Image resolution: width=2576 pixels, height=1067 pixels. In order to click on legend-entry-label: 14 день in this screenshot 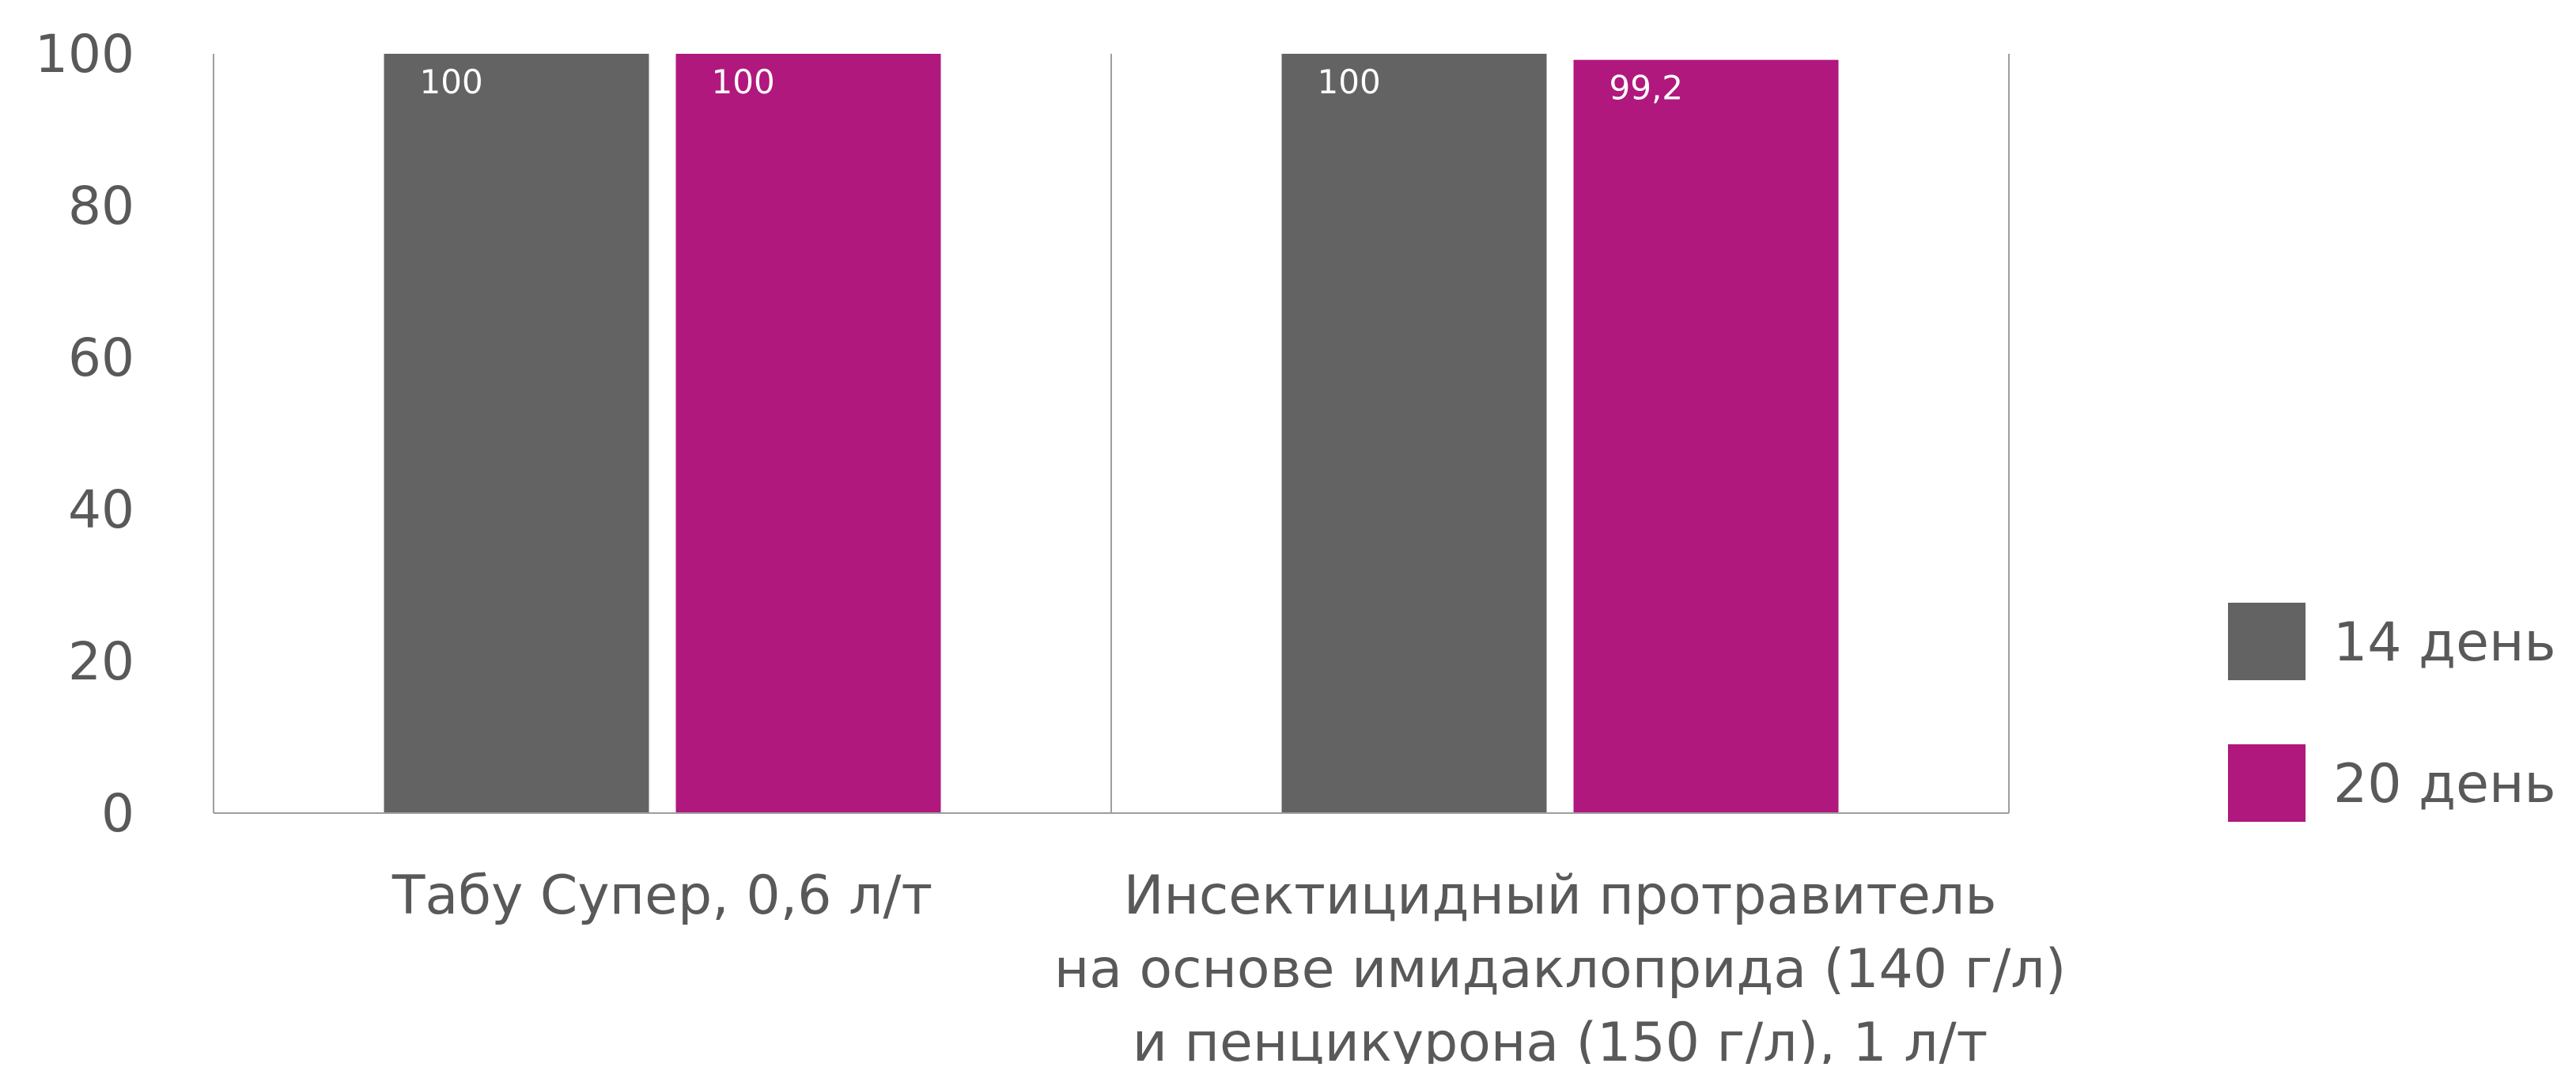, I will do `click(2444, 643)`.